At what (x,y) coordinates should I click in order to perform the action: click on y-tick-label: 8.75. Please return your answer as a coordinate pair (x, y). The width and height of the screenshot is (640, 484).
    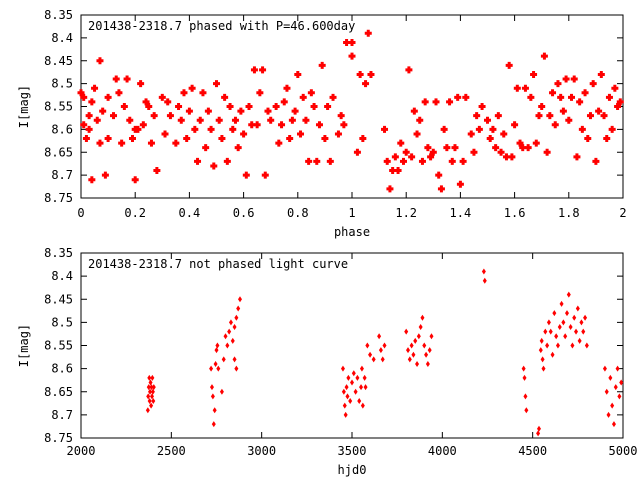
    Looking at the image, I should click on (58, 198).